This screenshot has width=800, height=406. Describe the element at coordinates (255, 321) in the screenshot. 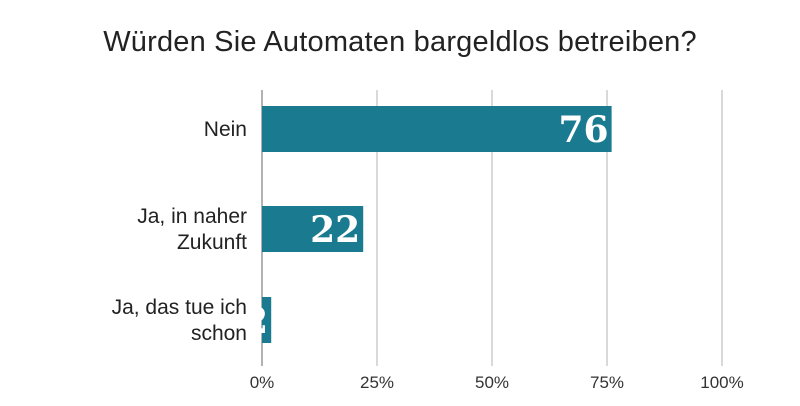

I see `value-label: 2` at that location.